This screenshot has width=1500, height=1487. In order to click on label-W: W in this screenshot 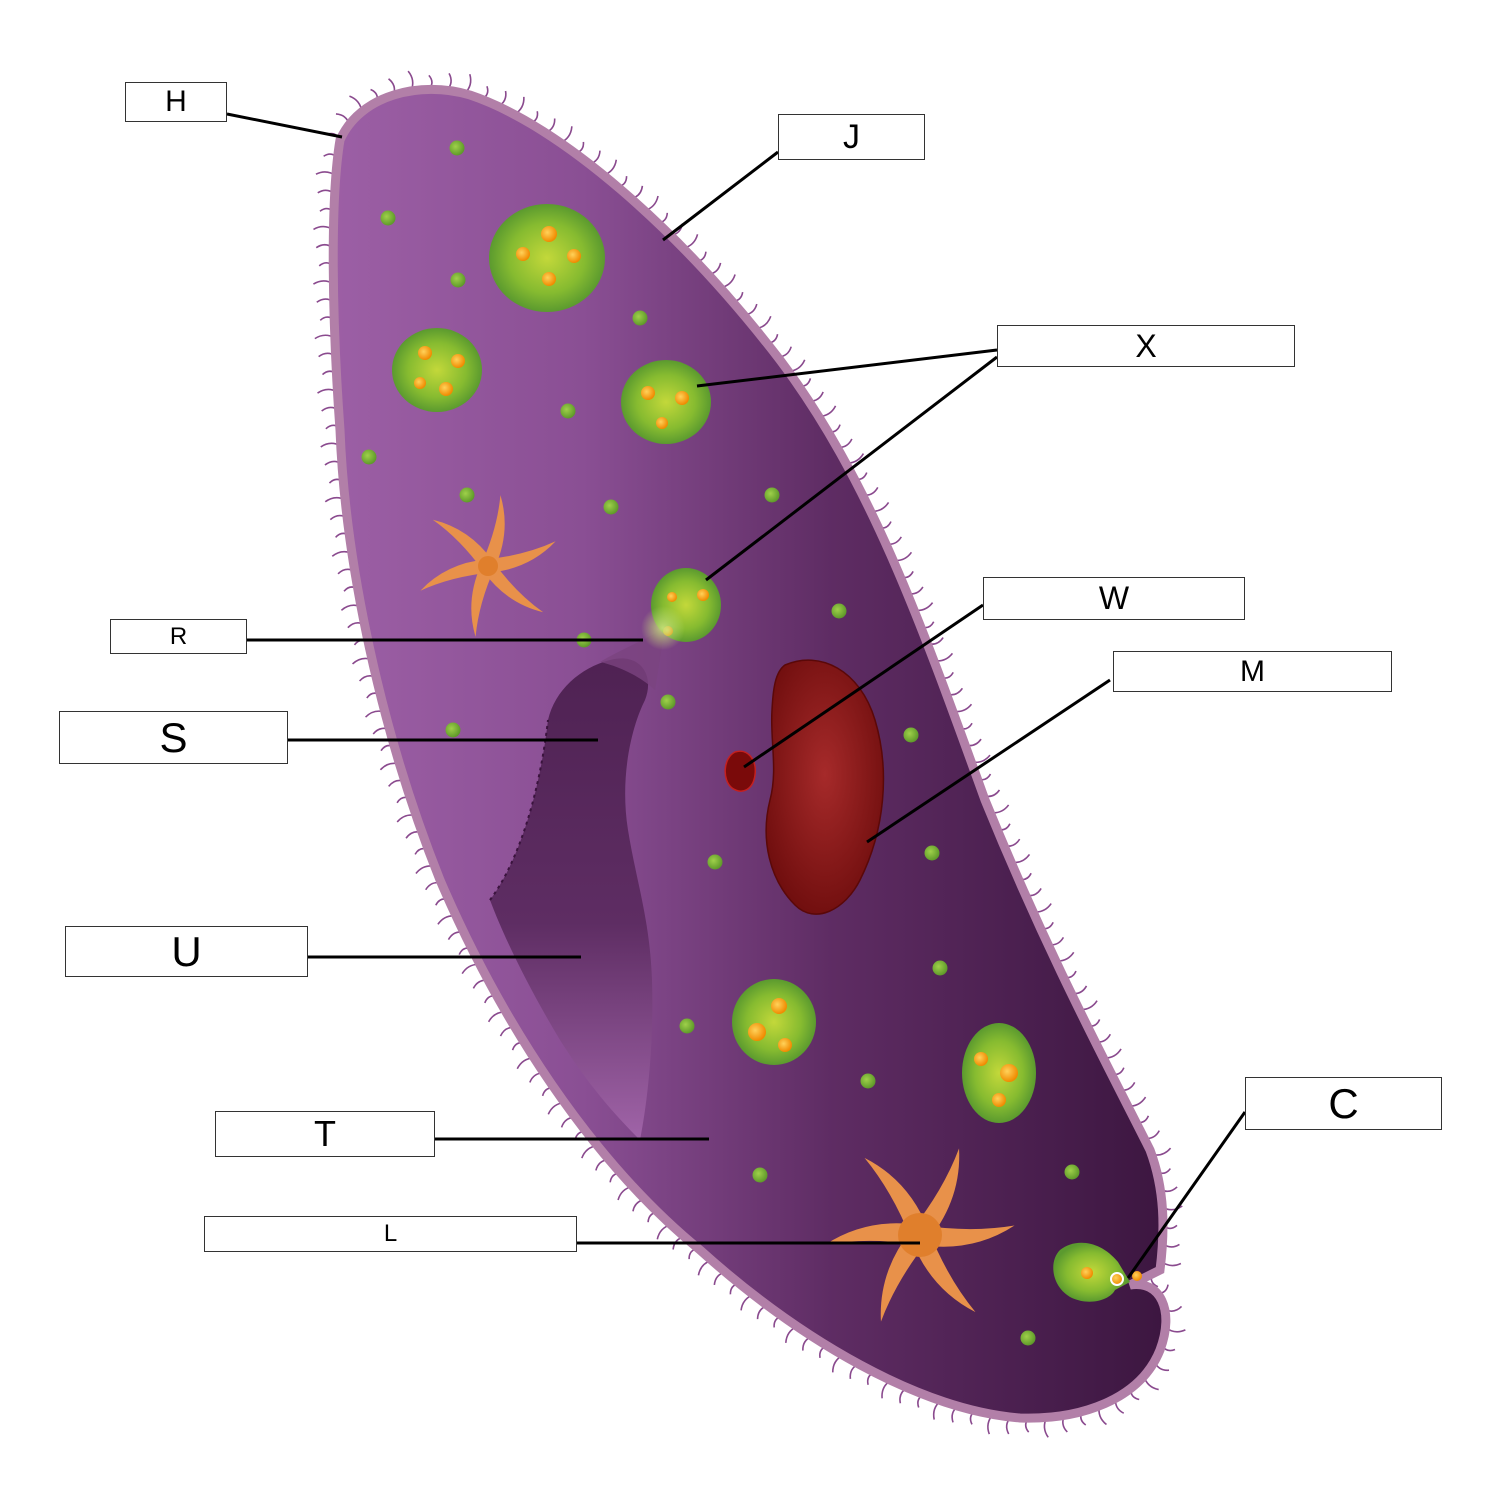, I will do `click(1114, 598)`.